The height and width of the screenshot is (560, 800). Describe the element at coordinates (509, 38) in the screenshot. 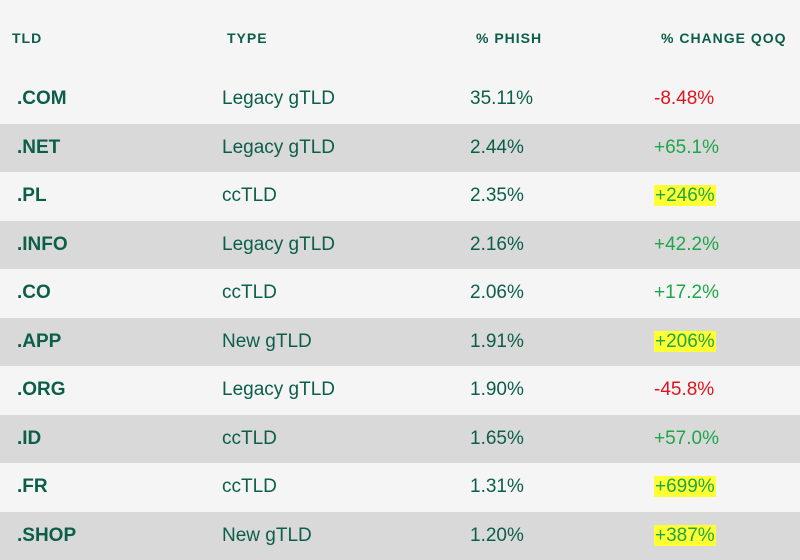

I see `header-phish: % PHISH` at that location.